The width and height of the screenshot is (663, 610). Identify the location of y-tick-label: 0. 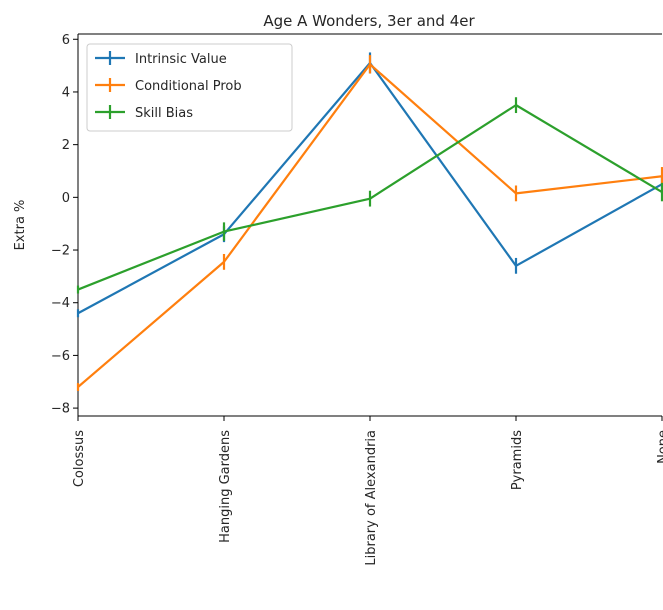
(66, 198).